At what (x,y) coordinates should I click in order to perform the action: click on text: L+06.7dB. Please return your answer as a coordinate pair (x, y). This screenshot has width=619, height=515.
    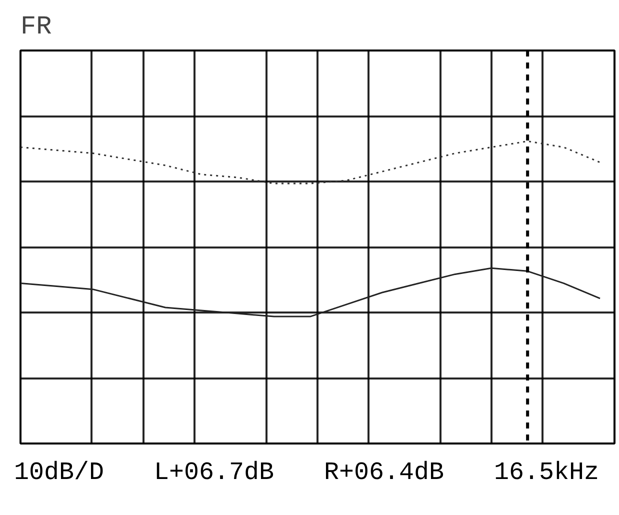
    Looking at the image, I should click on (214, 473).